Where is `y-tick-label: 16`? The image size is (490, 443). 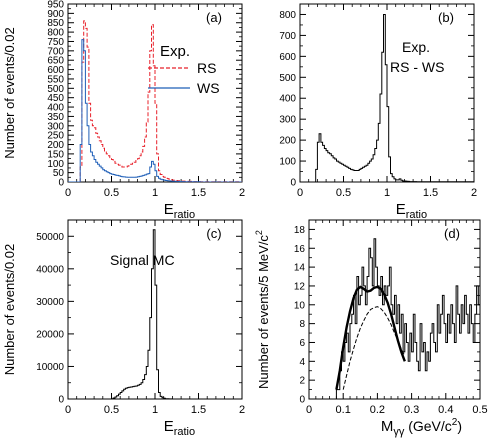
y-tick-label: 16 is located at coordinates (300, 249).